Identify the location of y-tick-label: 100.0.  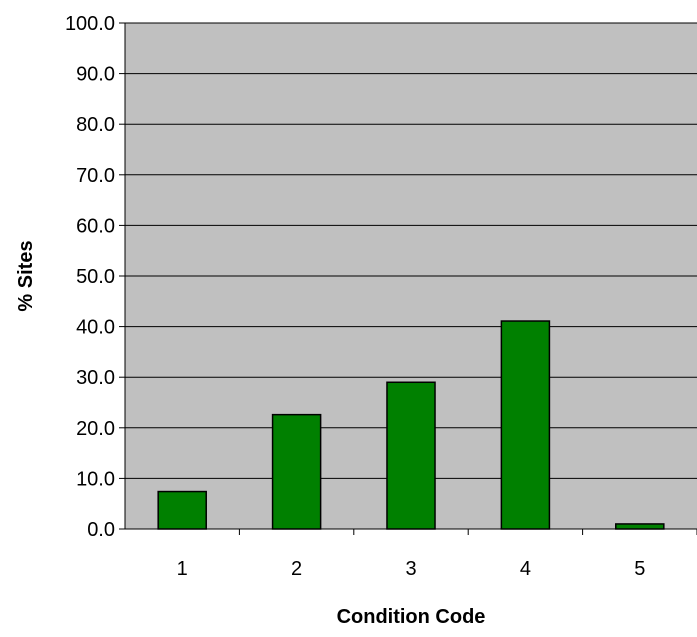
(90, 24).